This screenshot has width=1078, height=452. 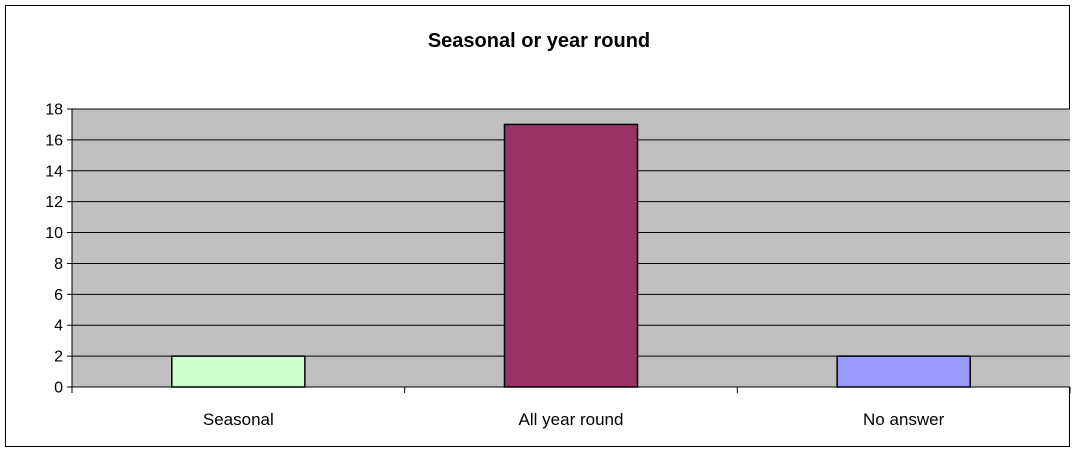 What do you see at coordinates (58, 326) in the screenshot?
I see `y-tick-label-4: 4` at bounding box center [58, 326].